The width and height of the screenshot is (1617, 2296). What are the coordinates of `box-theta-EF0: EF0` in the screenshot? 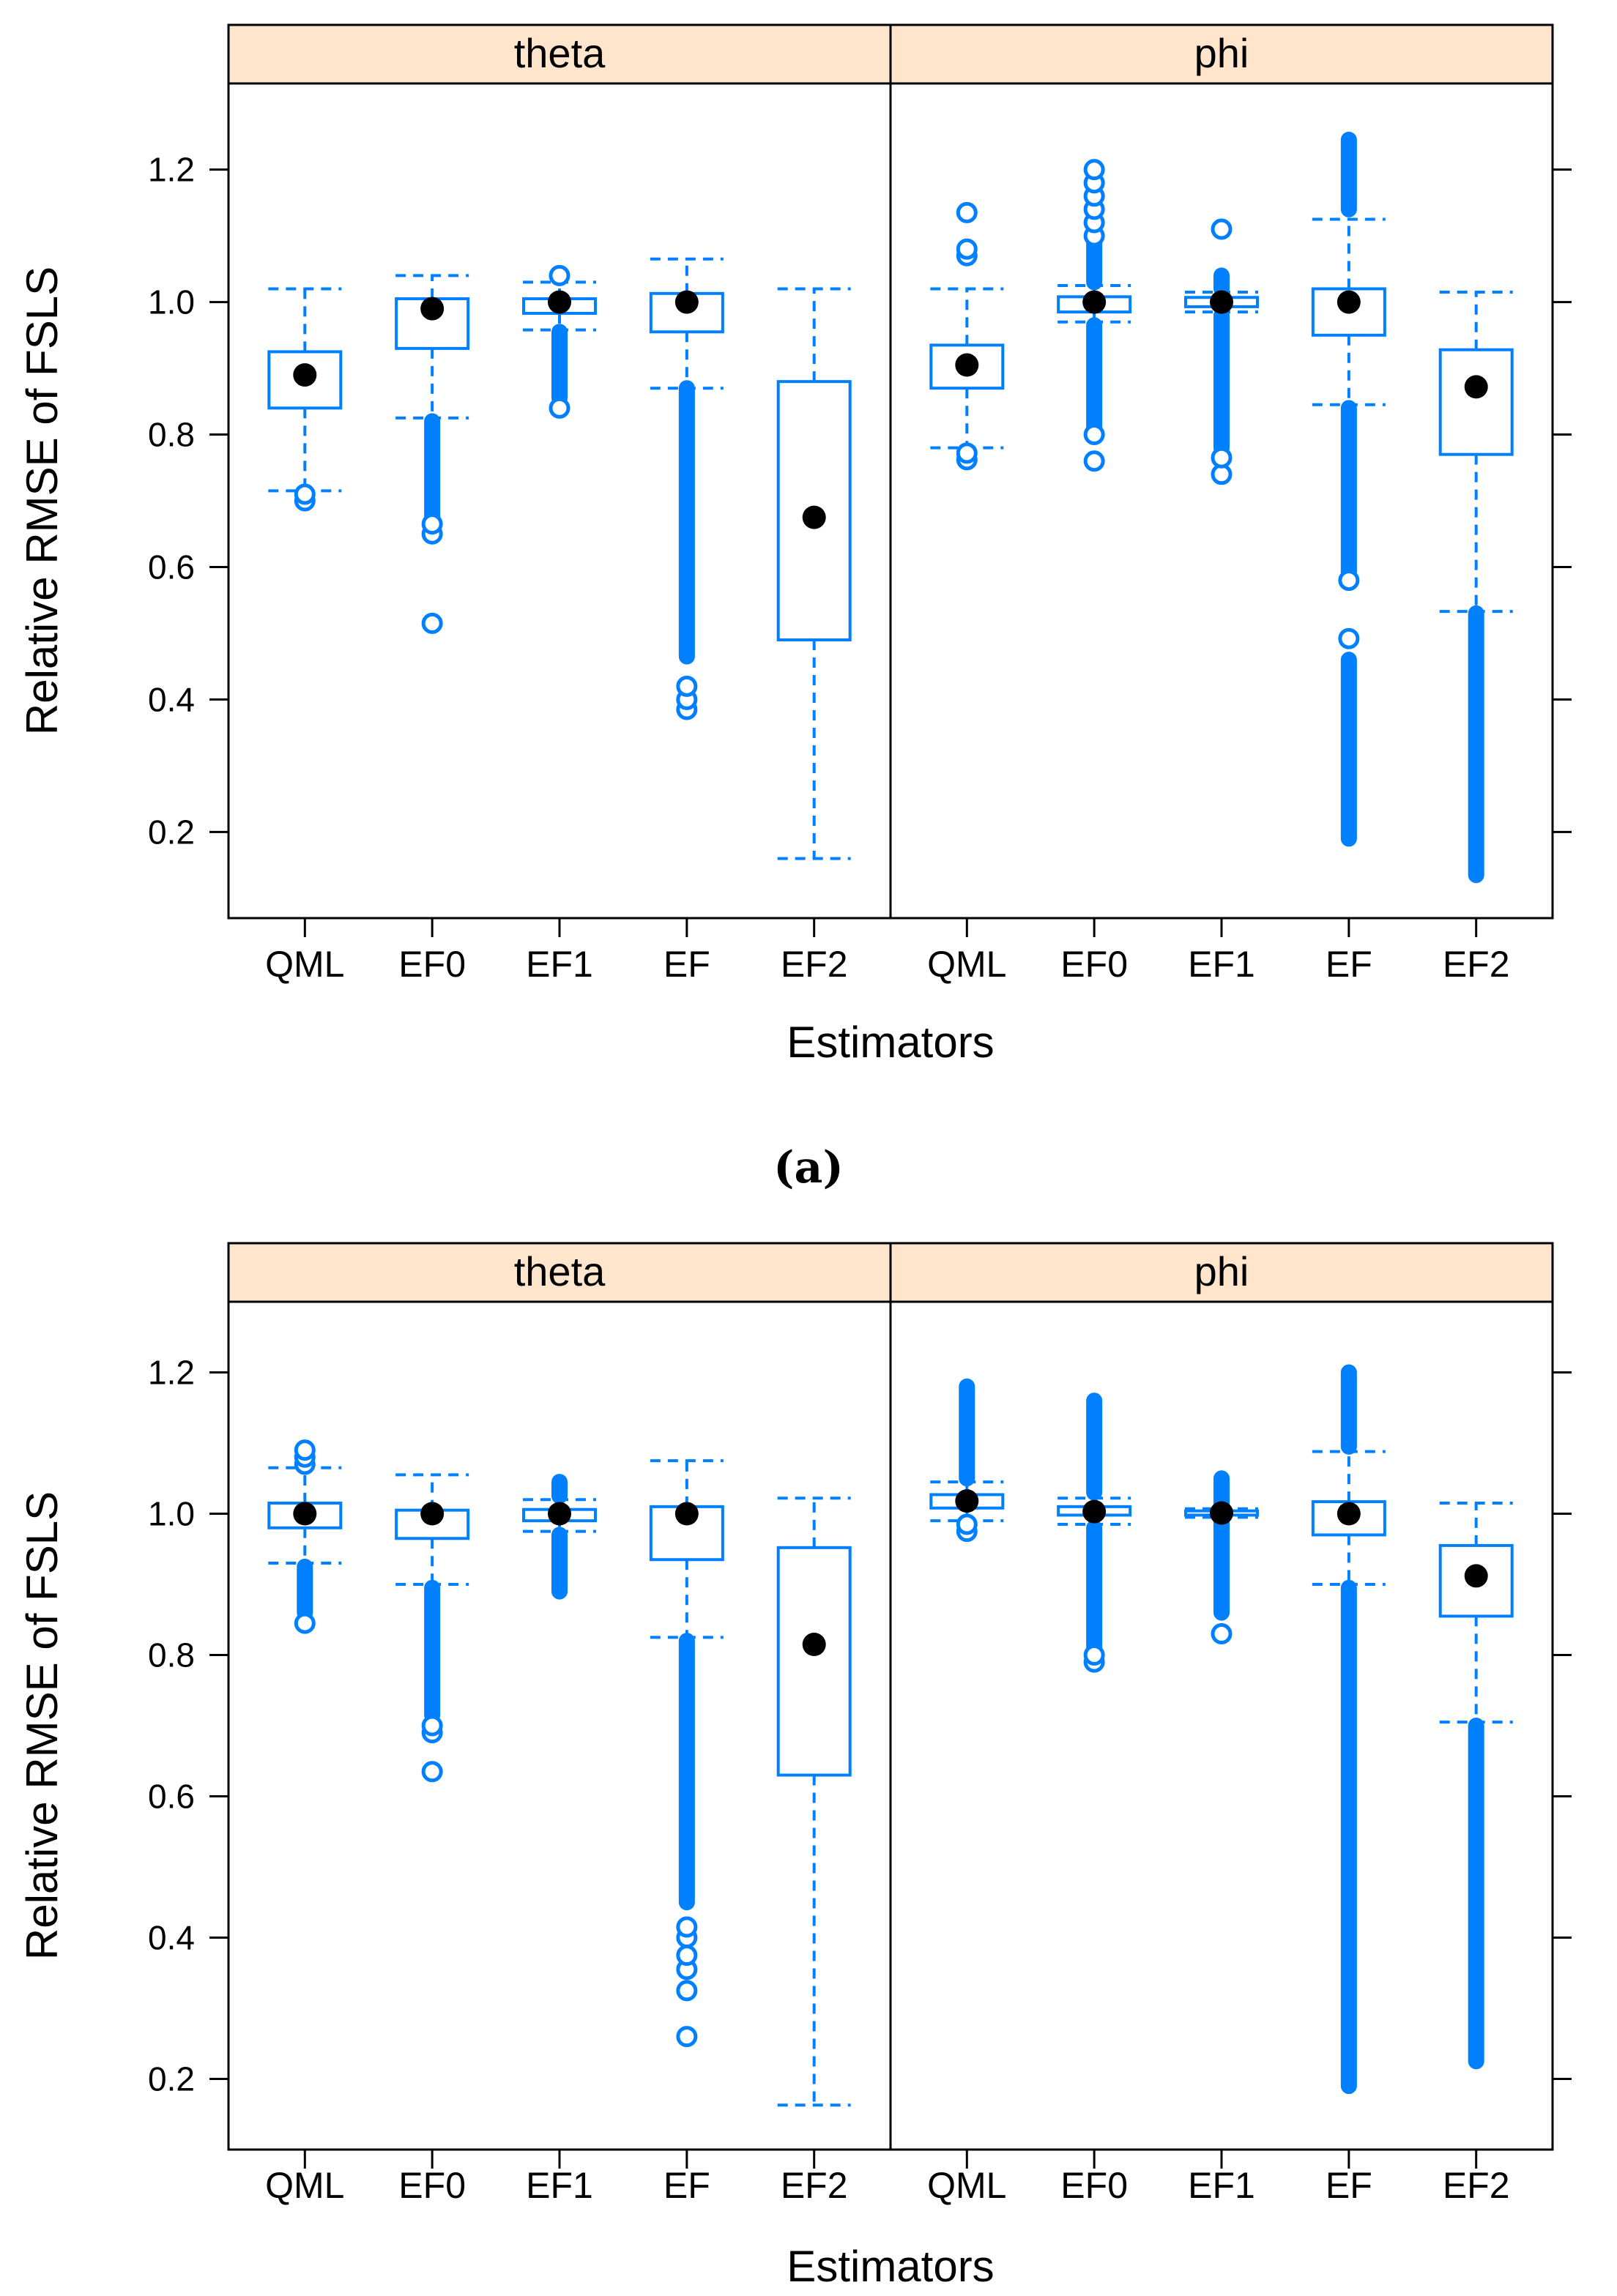 It's located at (432, 629).